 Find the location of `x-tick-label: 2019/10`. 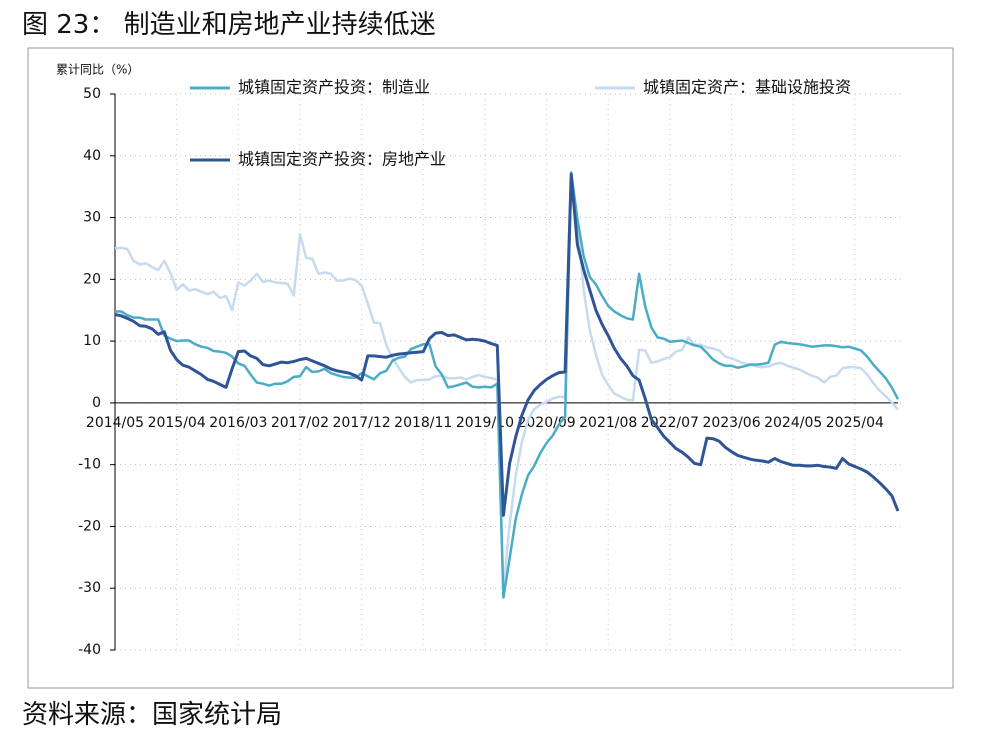

x-tick-label: 2019/10 is located at coordinates (485, 423).